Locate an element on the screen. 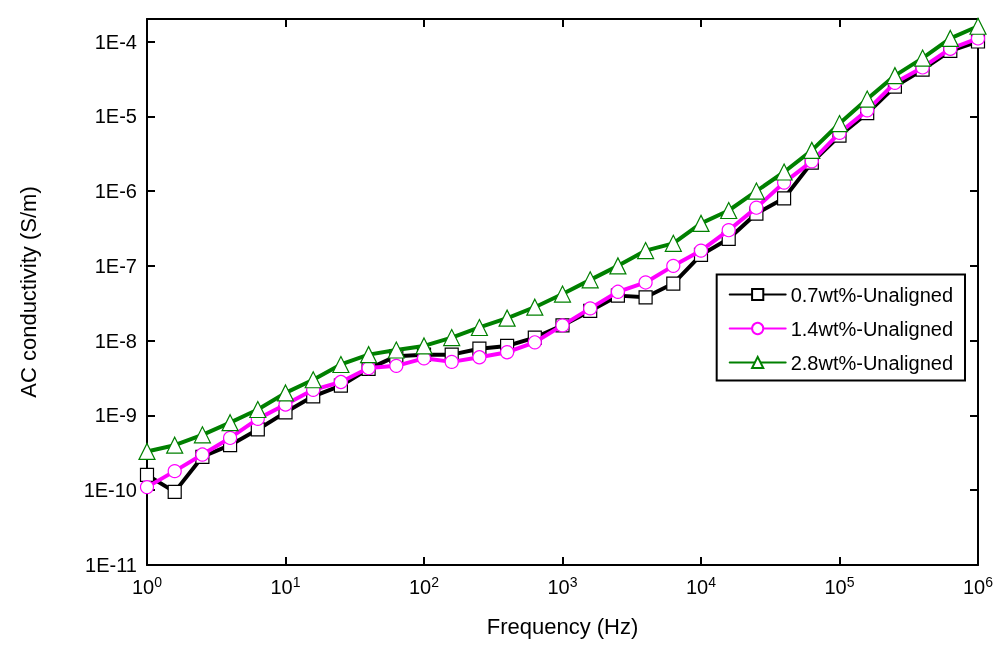  y-tick-label: 1E-6 is located at coordinates (115, 191).